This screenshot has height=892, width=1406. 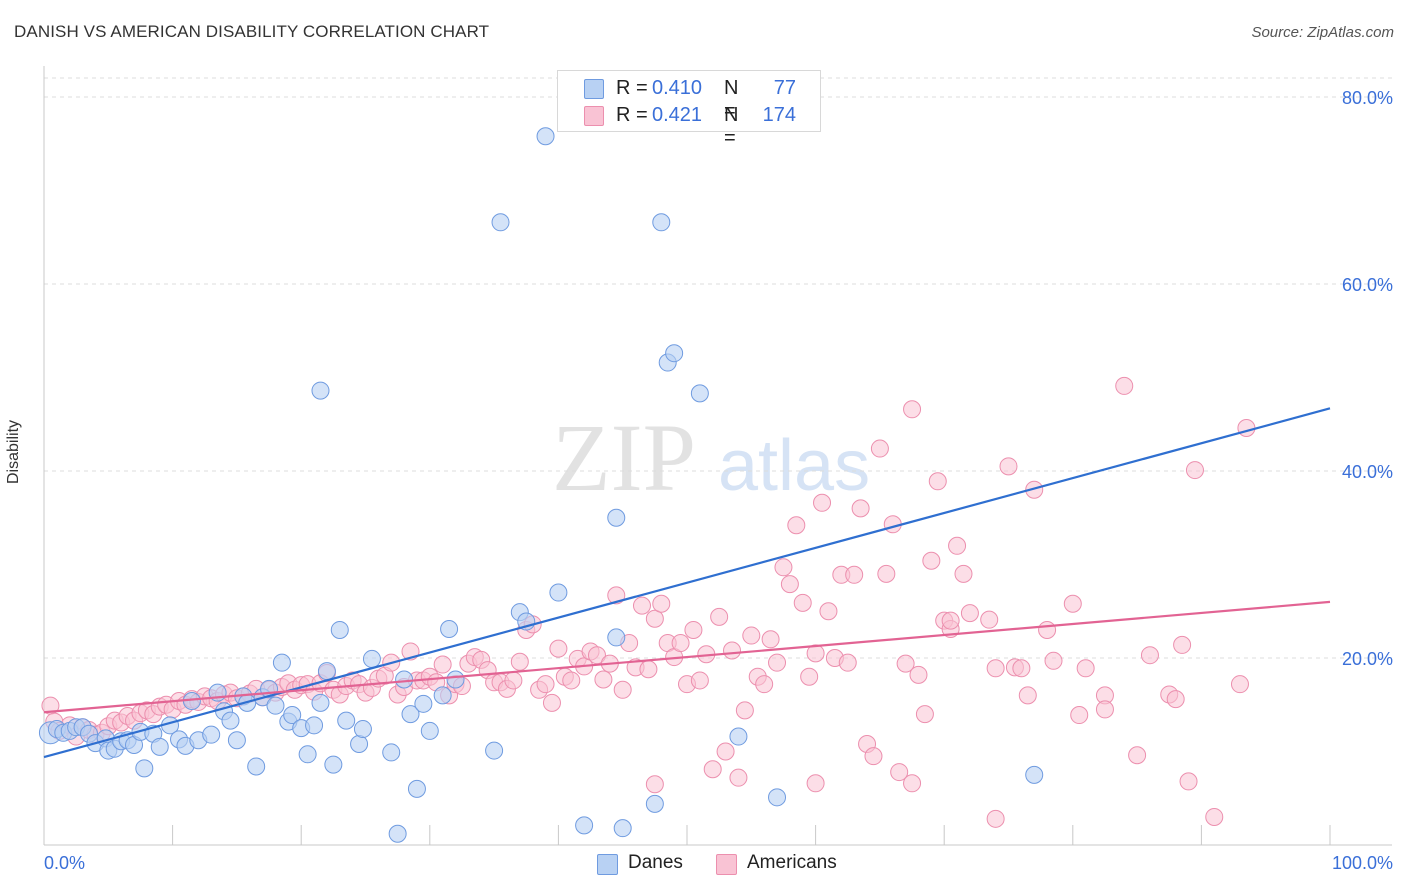 I want to click on legend-label-americans: Americans, so click(x=792, y=862).